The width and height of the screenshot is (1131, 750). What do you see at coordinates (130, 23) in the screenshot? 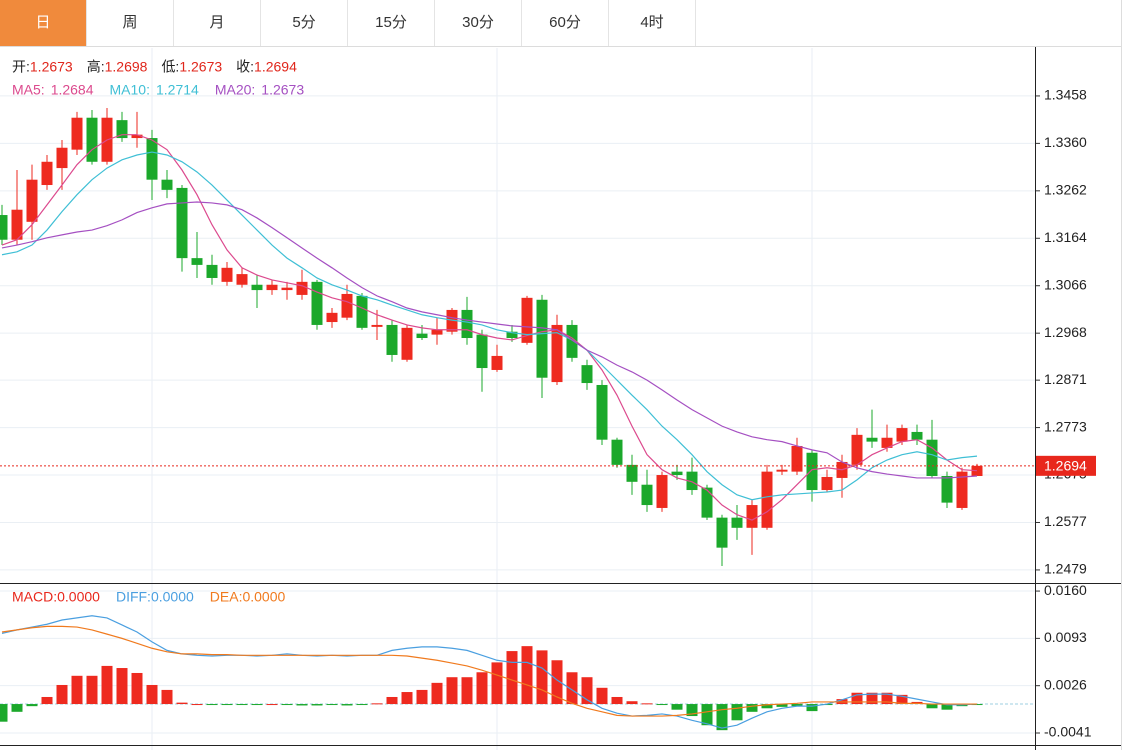
I see `period-tab: 周` at bounding box center [130, 23].